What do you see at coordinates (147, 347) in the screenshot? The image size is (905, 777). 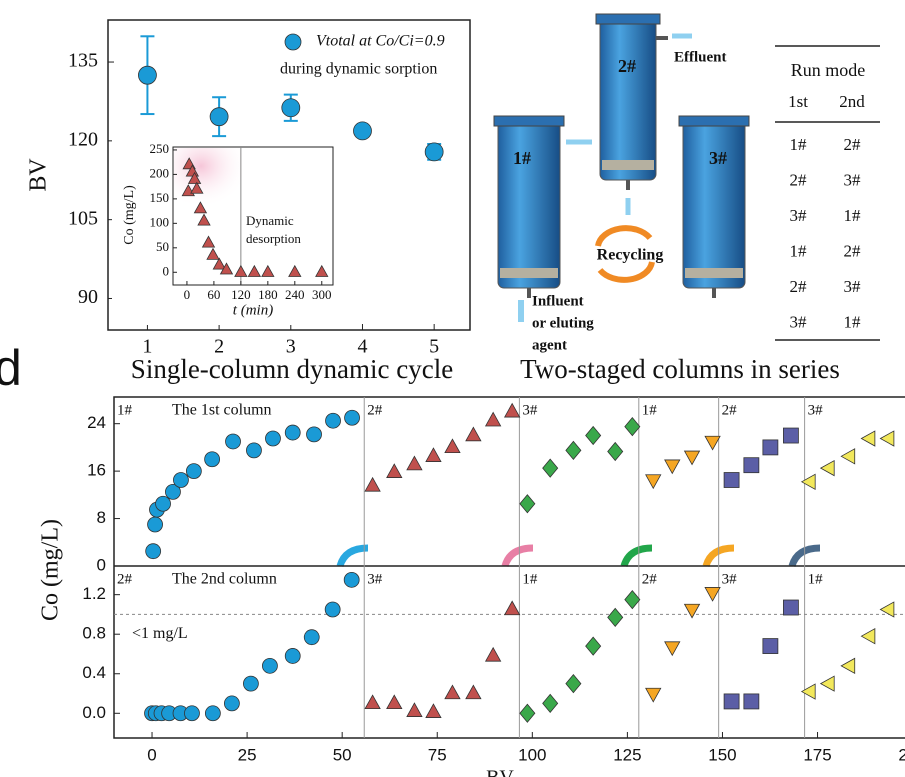 I see `x-tick-label: 1` at bounding box center [147, 347].